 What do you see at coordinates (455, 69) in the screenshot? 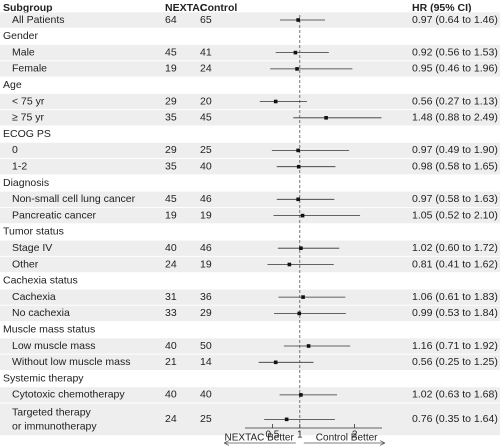
I see `hr-label: 0.95 (0.46 to 1.96)` at bounding box center [455, 69].